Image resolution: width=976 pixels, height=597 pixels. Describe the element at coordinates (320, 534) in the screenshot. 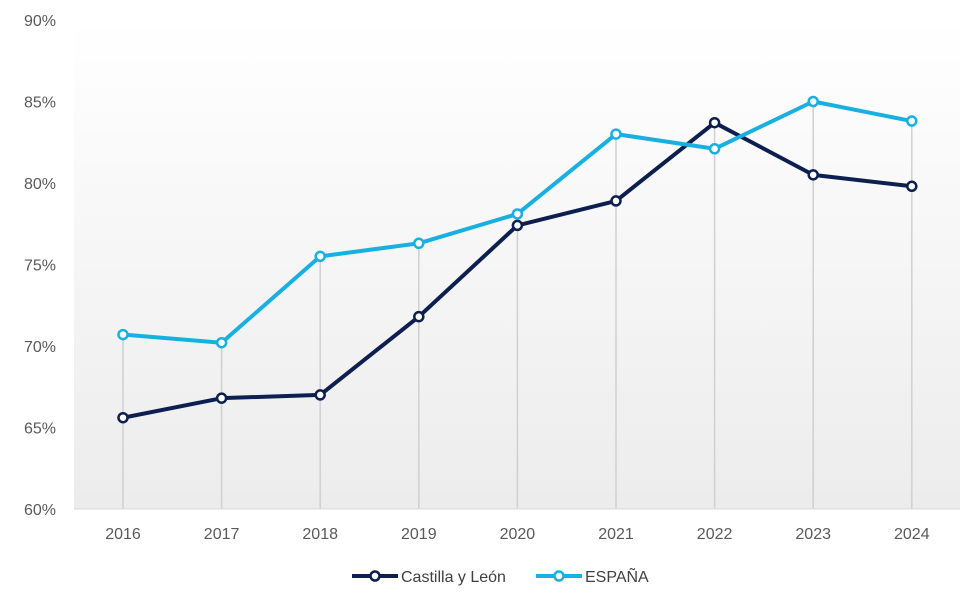

I see `x-tick-label: 2018` at that location.